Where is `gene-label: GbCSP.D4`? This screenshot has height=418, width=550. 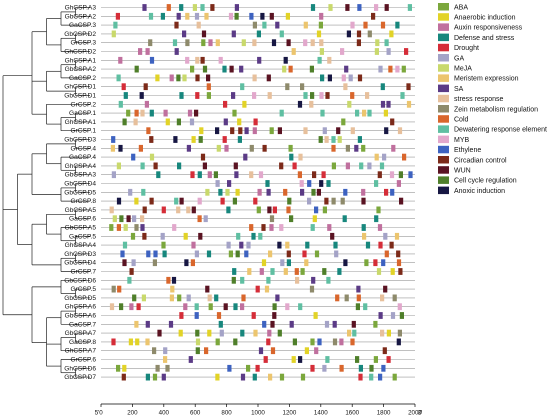 gene-label: GbCSP.D4 is located at coordinates (80, 263).